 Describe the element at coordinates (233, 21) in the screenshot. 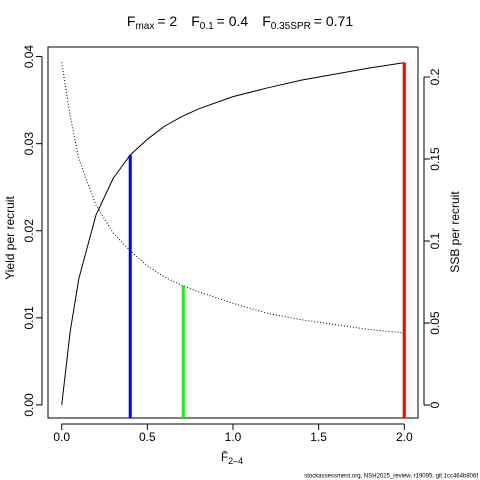

I see `title-value: = 0.4` at that location.